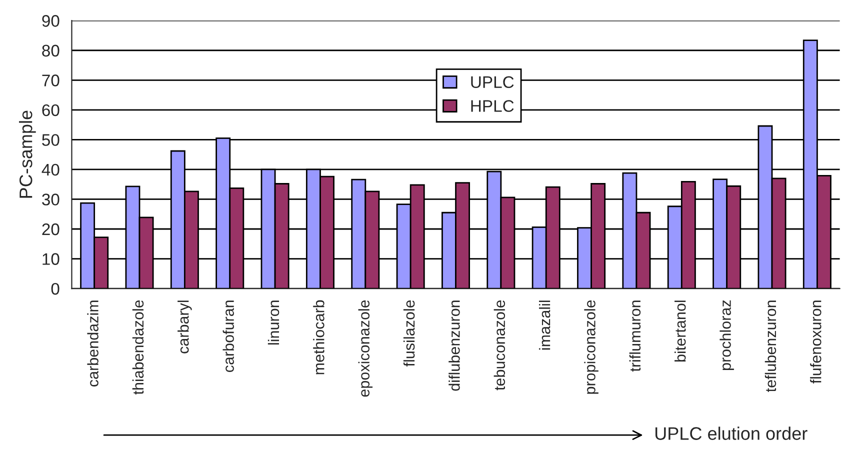 The image size is (844, 458). I want to click on y-tick-label: 20, so click(51, 229).